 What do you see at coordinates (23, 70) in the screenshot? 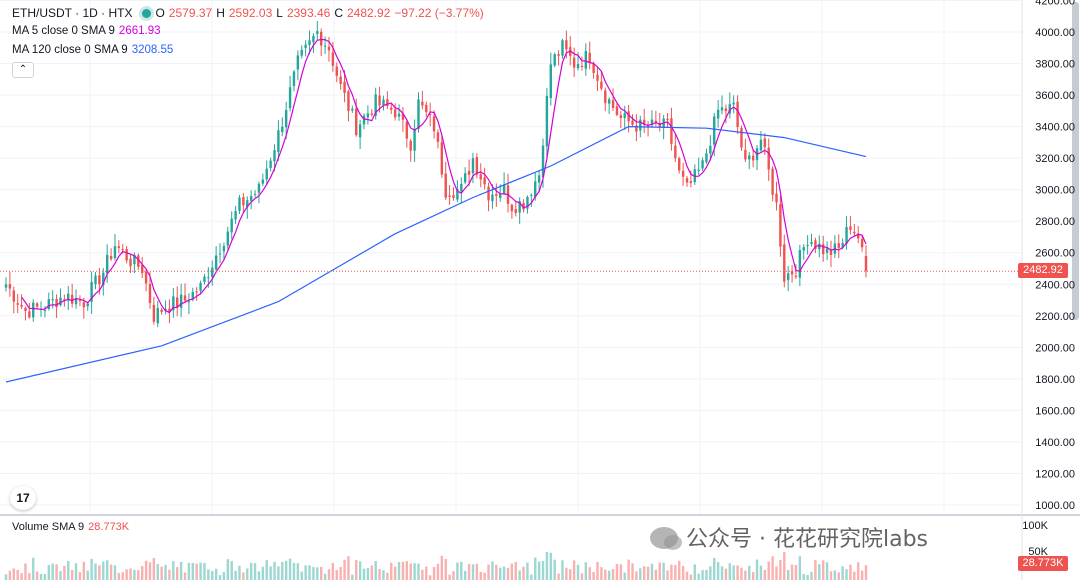
I see `collapse-legend-button: ⌃` at bounding box center [23, 70].